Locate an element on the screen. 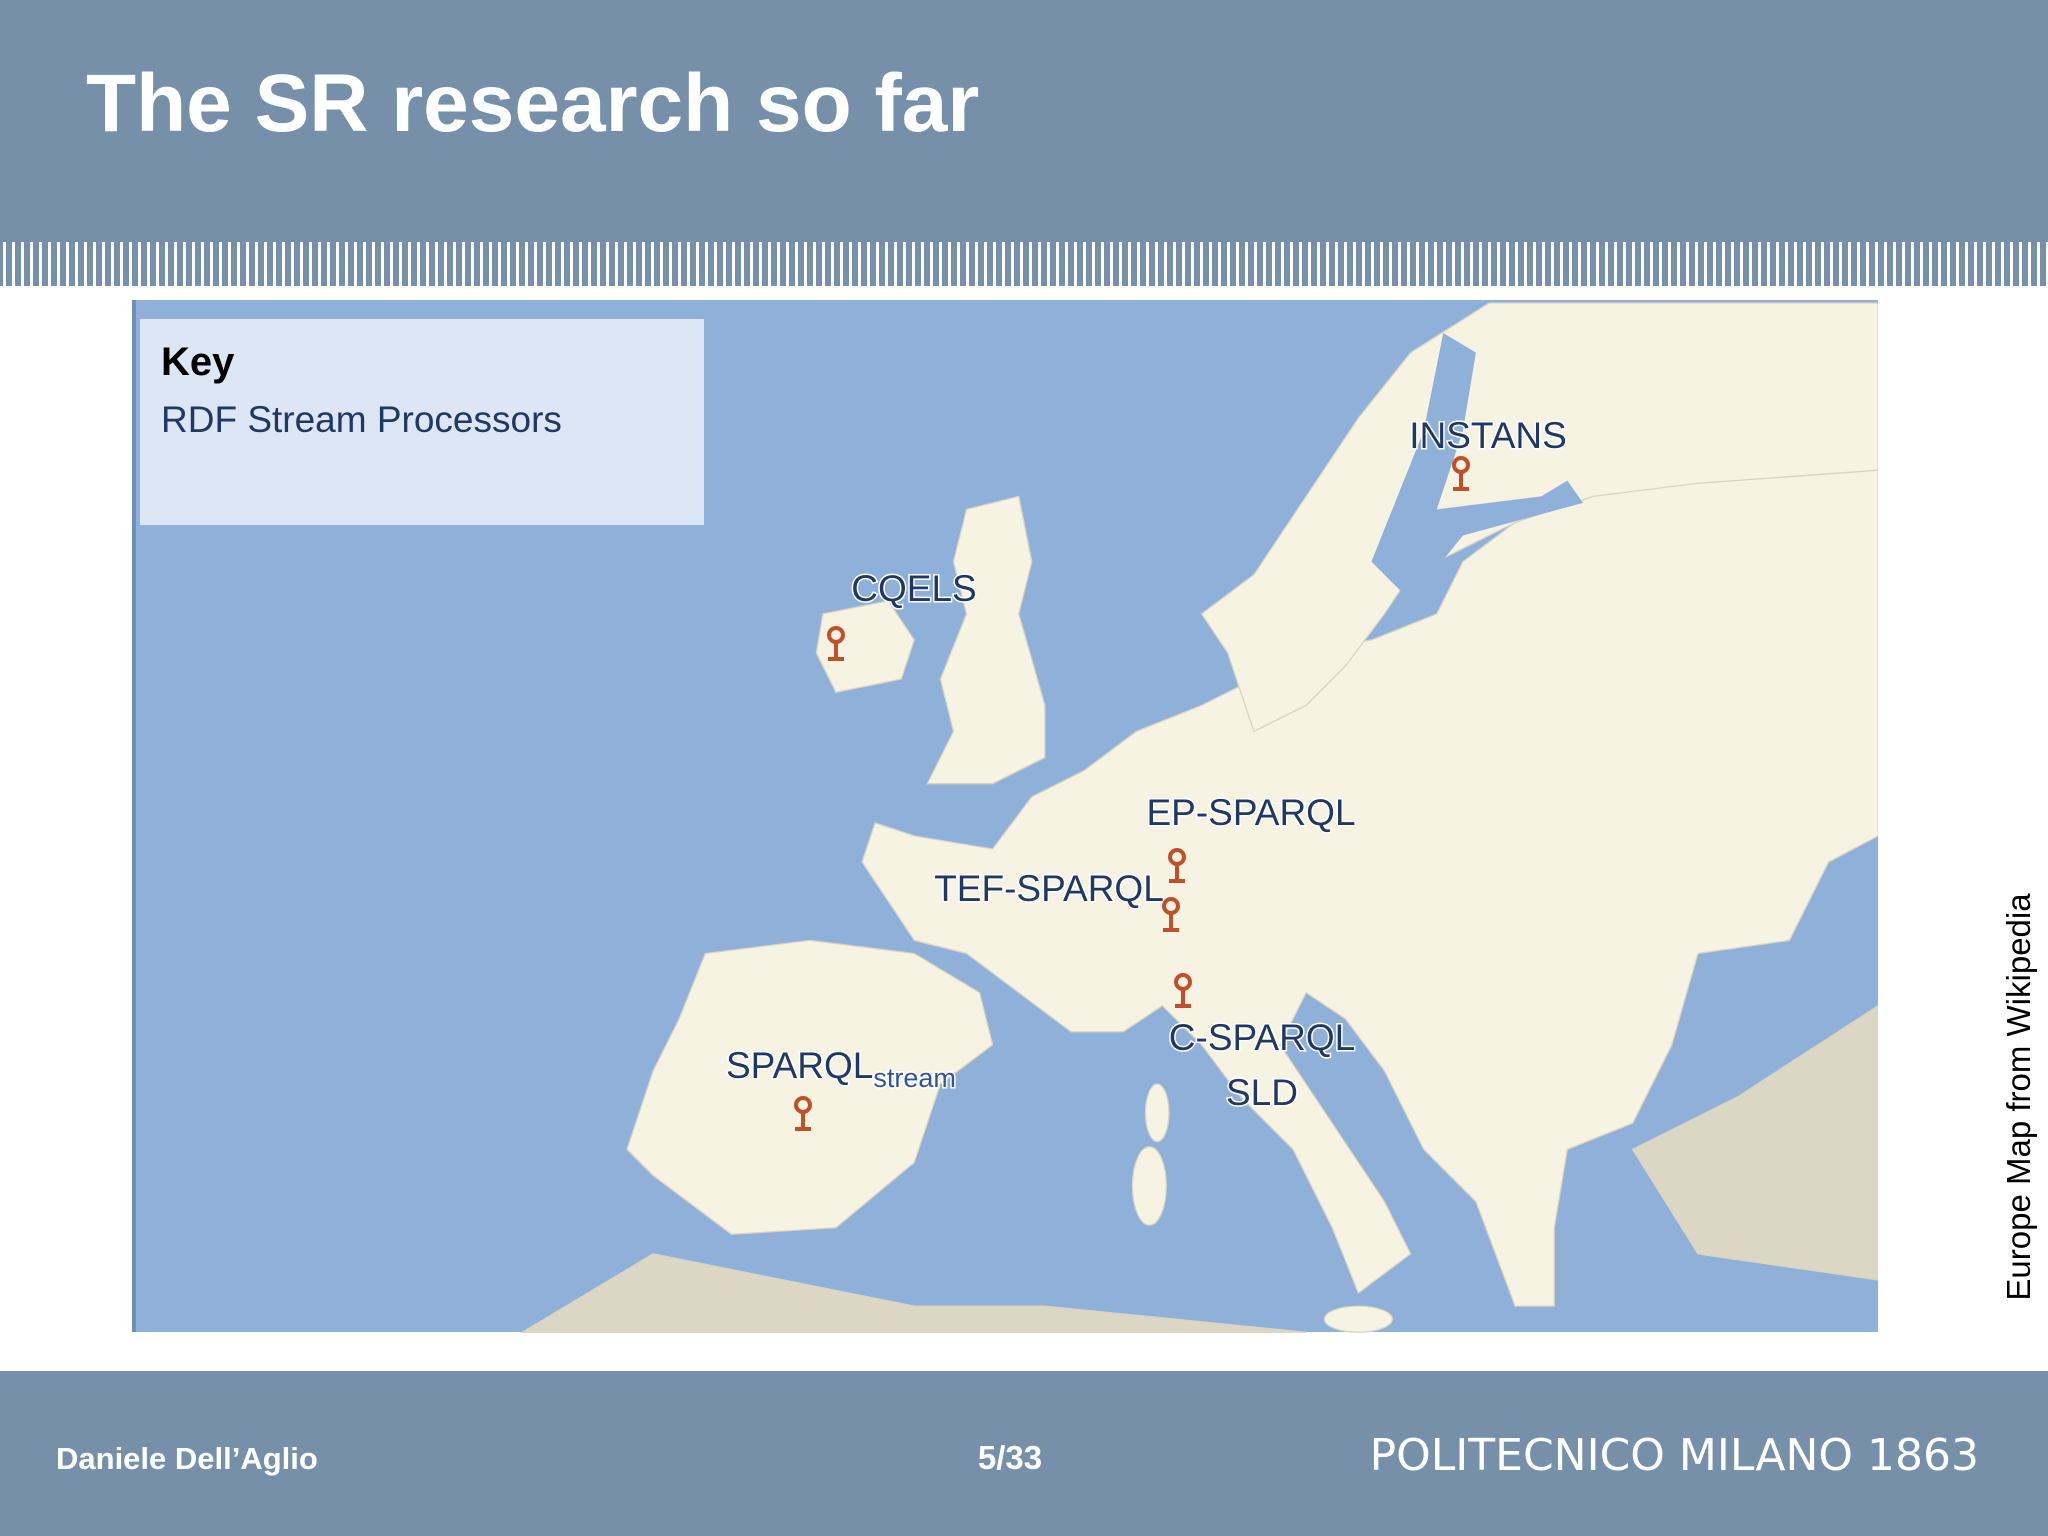 The width and height of the screenshot is (2048, 1536). map-credit: Europe Map from Wikipedia is located at coordinates (2018, 1097).